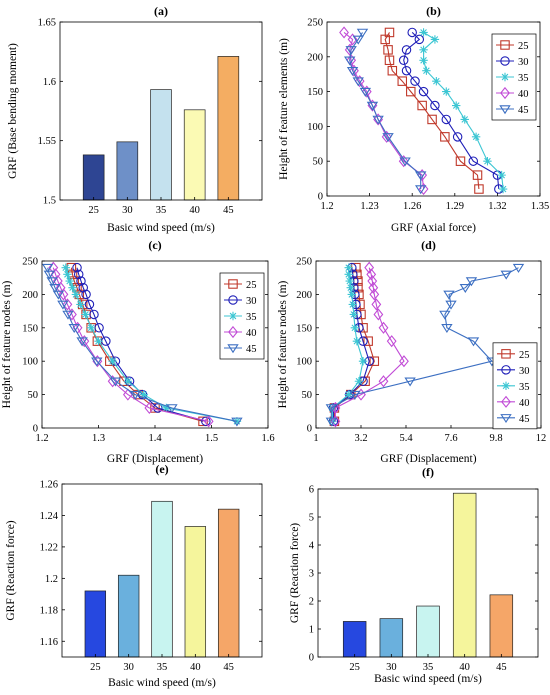  I want to click on y-tick-label: 1.16, so click(49, 642).